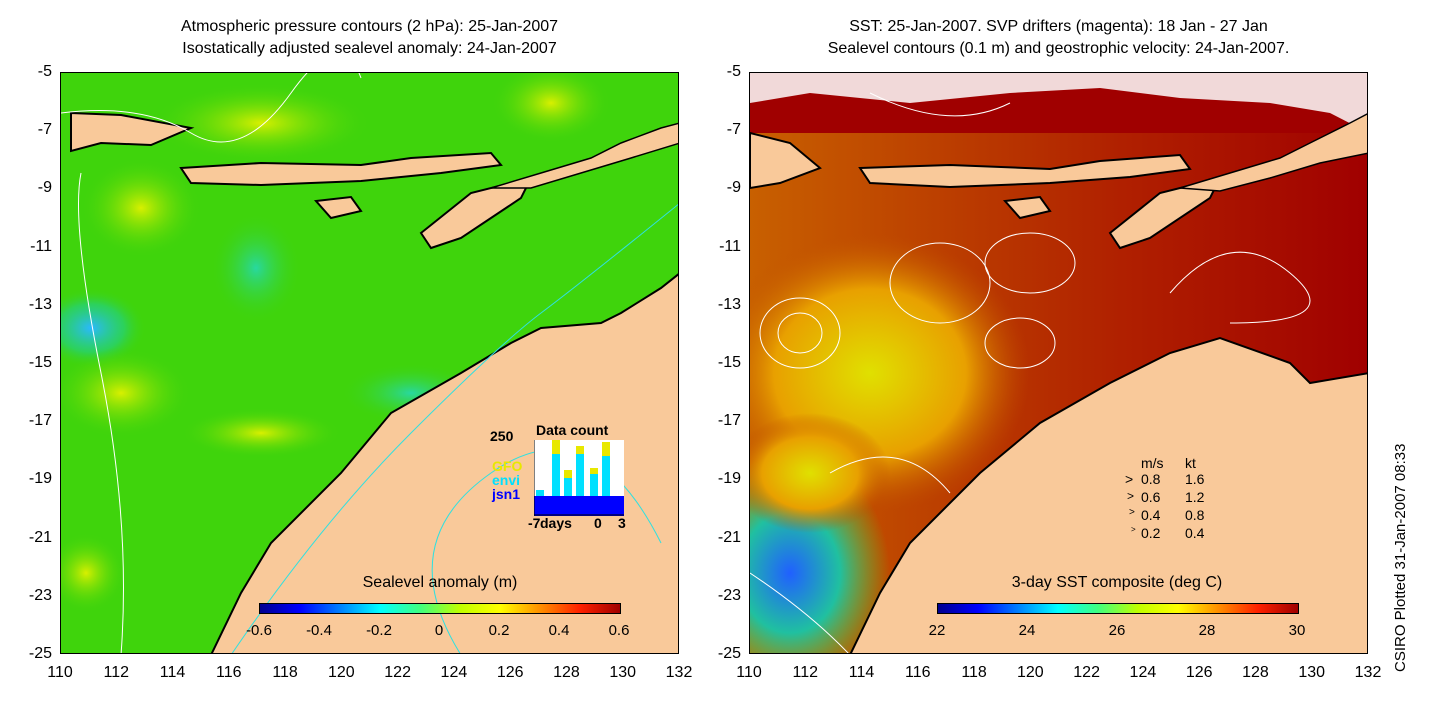 The image size is (1440, 720). What do you see at coordinates (579, 478) in the screenshot?
I see `inset-bars` at bounding box center [579, 478].